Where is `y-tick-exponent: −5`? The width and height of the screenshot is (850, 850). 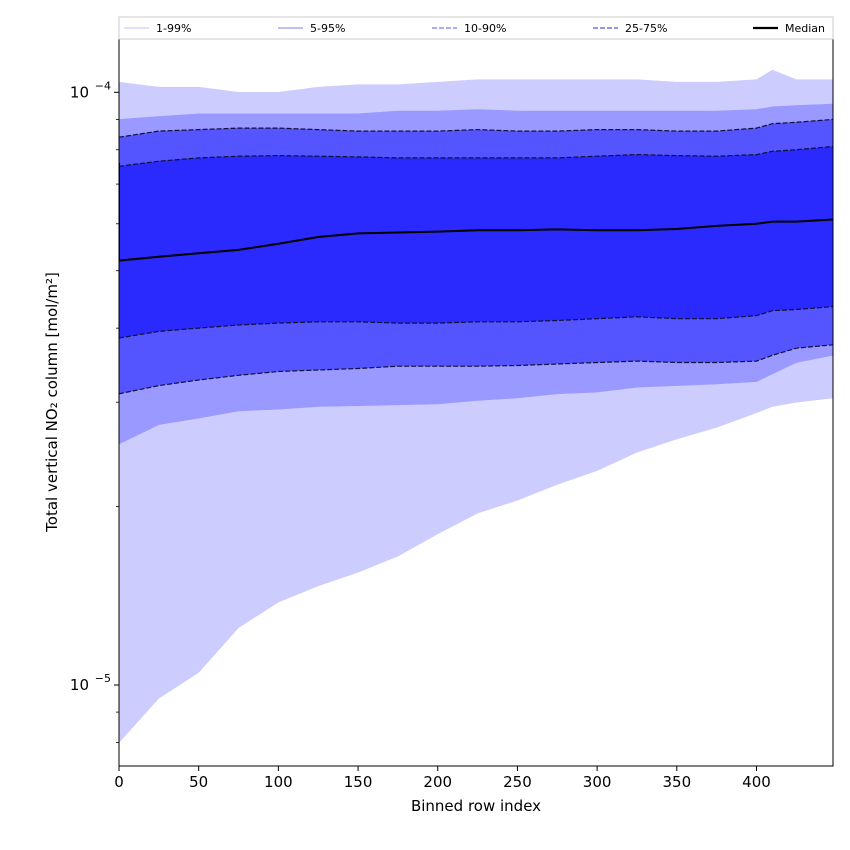 y-tick-exponent: −5 is located at coordinates (103, 678).